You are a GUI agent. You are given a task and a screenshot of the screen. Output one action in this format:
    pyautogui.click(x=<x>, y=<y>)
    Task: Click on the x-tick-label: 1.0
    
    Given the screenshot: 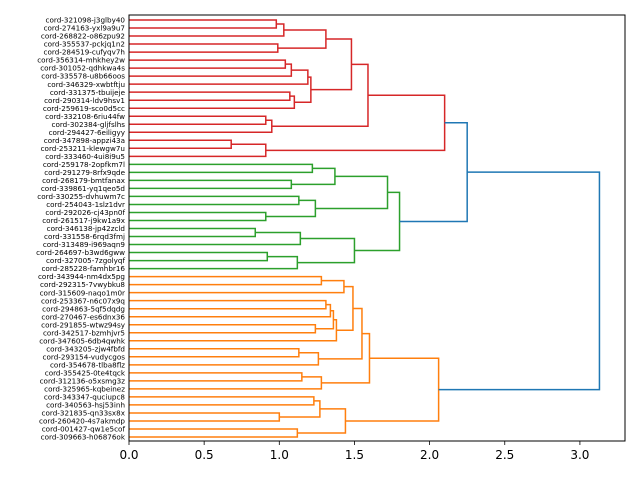 What is the action you would take?
    pyautogui.click(x=279, y=455)
    